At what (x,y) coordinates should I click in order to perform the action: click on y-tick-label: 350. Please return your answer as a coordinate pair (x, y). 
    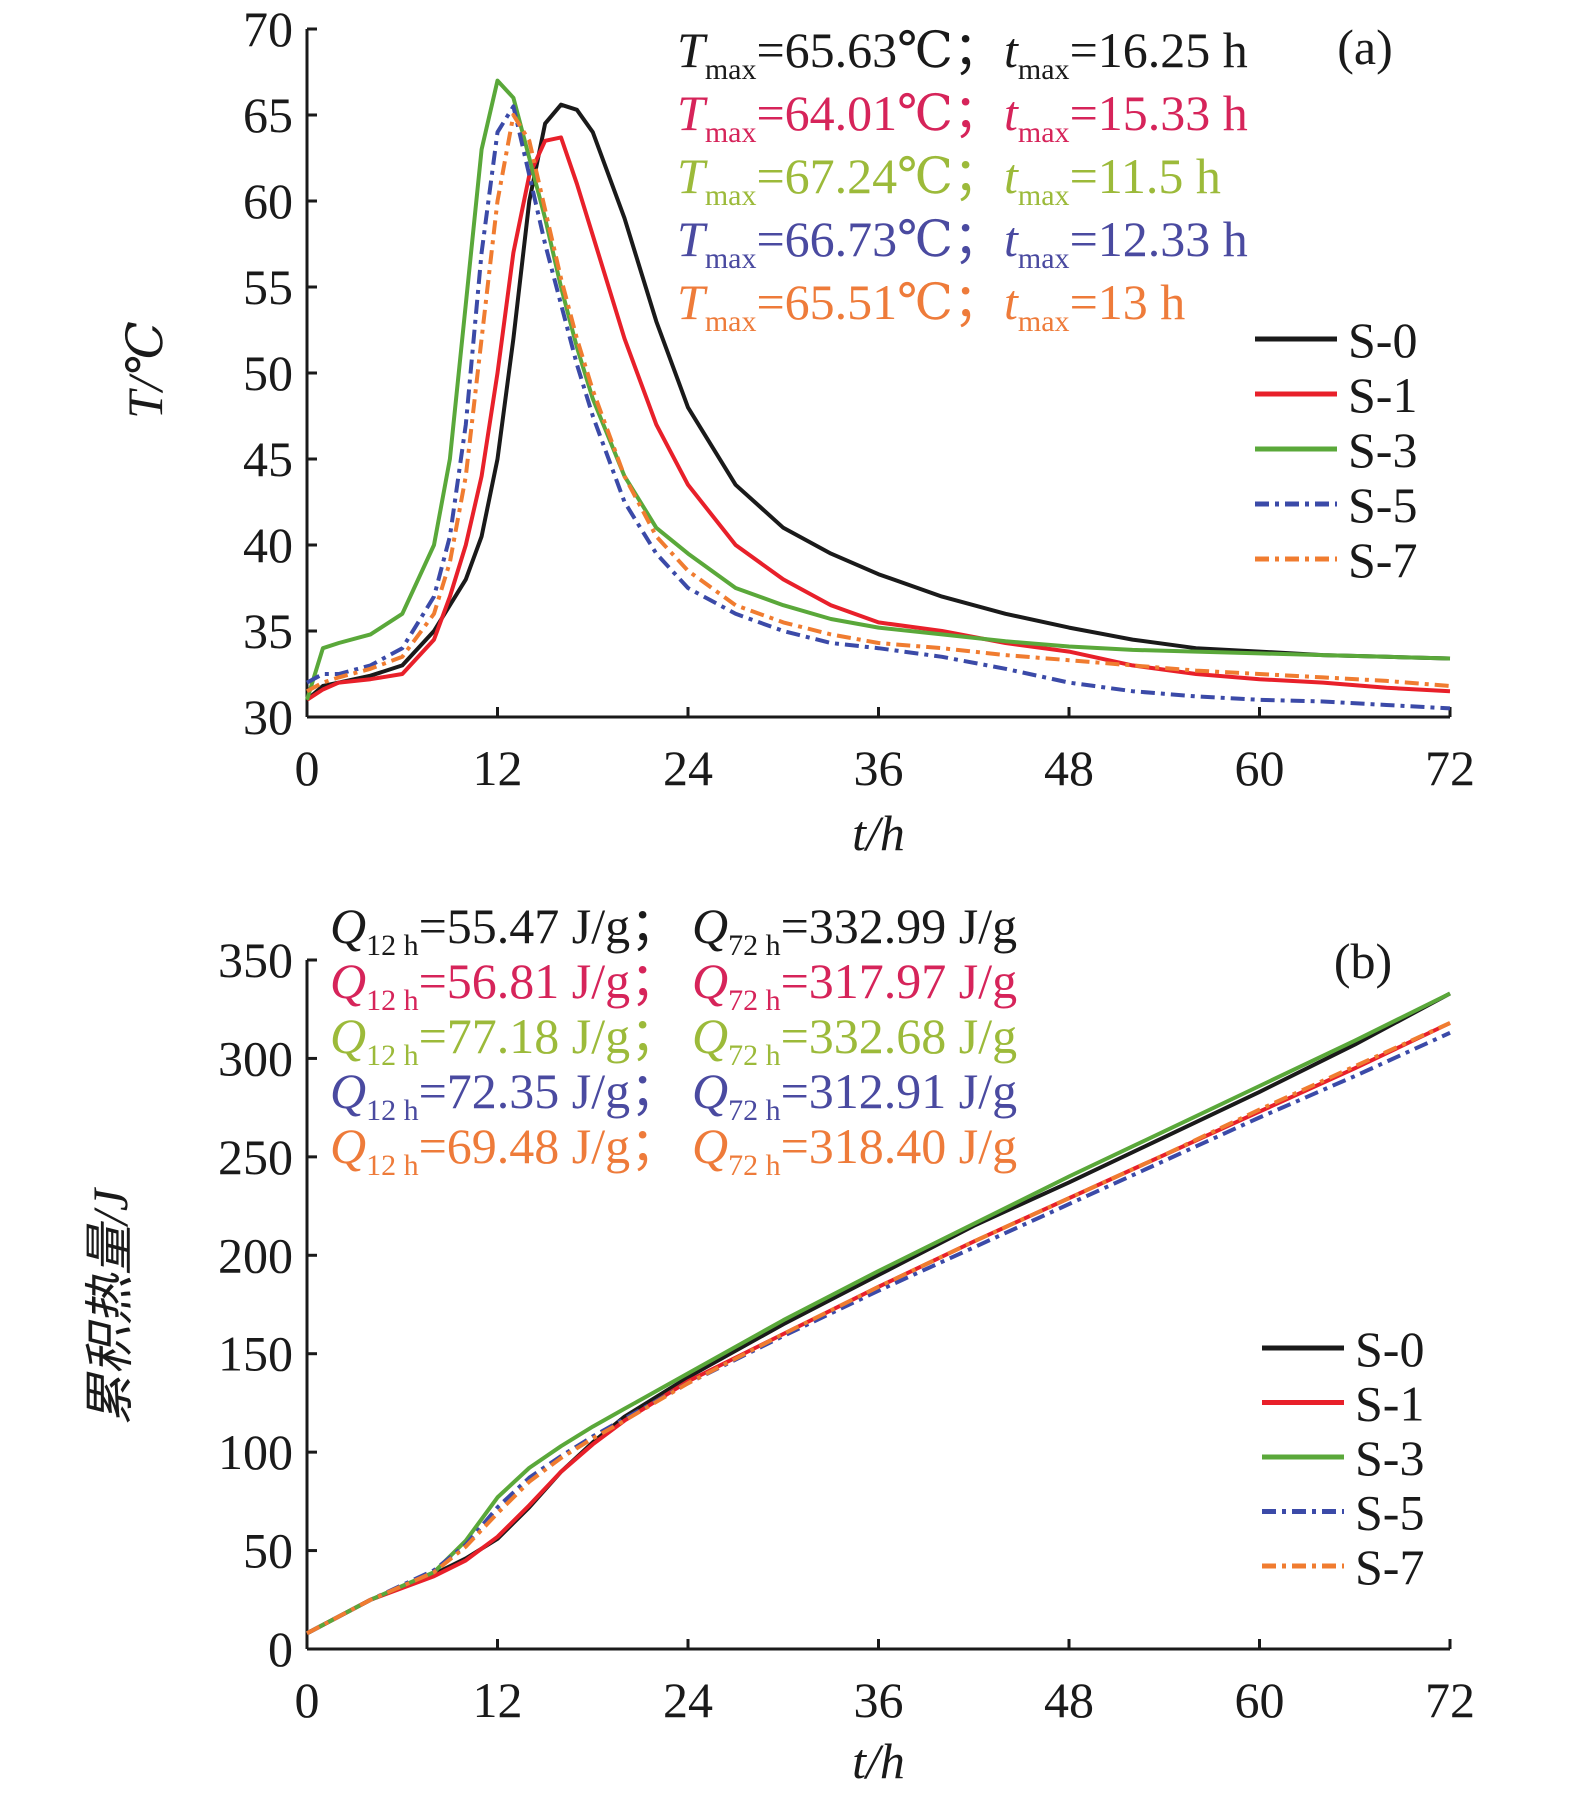
    Looking at the image, I should click on (255, 960).